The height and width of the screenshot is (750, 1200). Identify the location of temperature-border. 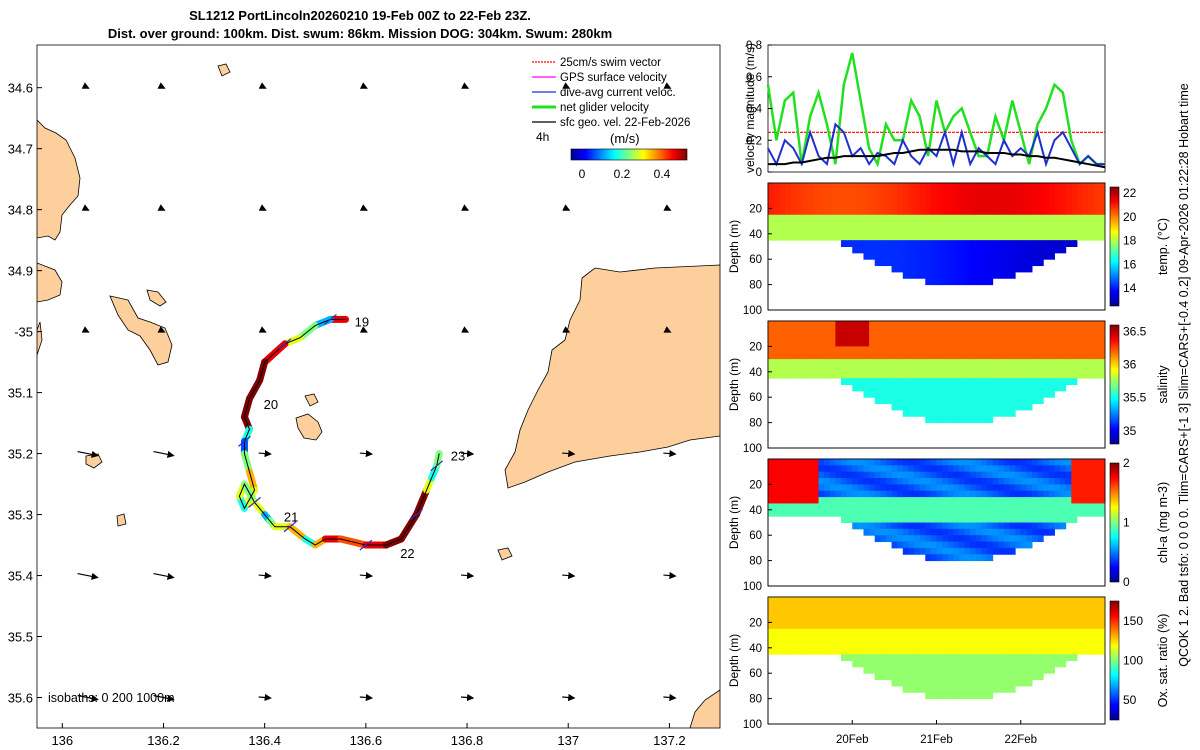
(936, 246).